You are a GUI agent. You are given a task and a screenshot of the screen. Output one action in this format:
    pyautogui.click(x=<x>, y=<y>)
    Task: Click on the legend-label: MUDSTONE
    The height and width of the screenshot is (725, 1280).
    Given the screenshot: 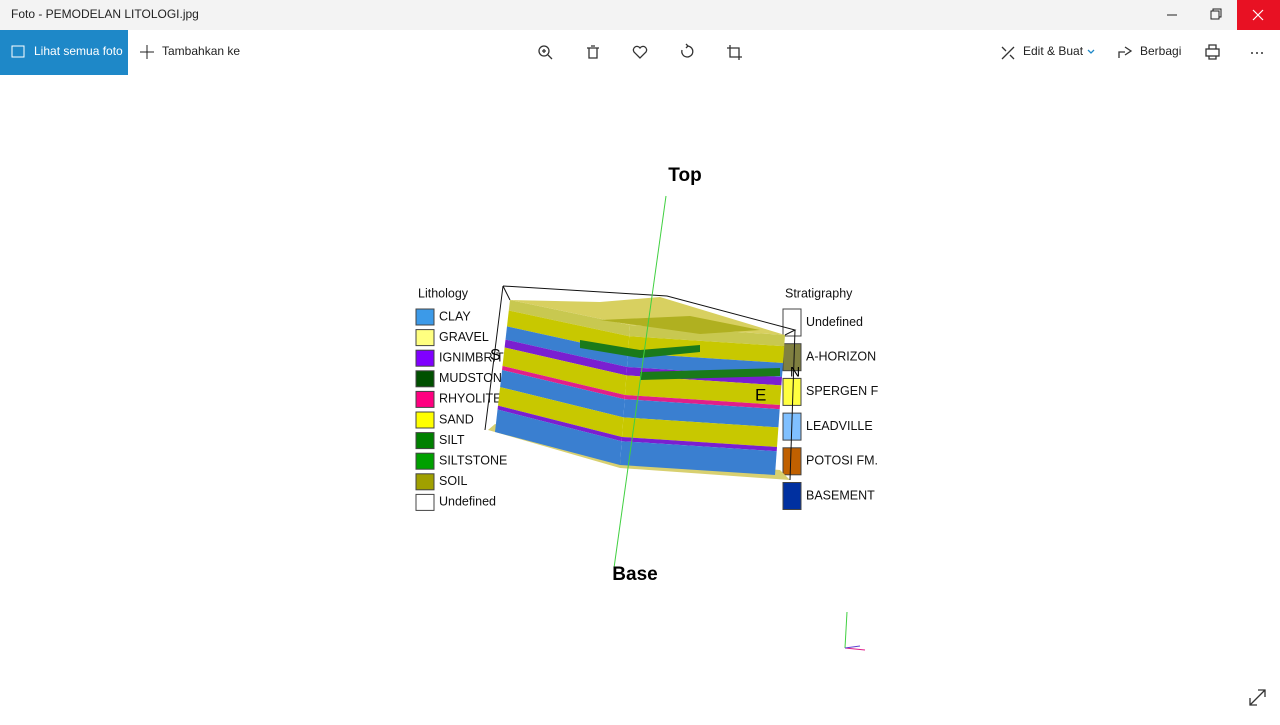 What is the action you would take?
    pyautogui.click(x=474, y=378)
    